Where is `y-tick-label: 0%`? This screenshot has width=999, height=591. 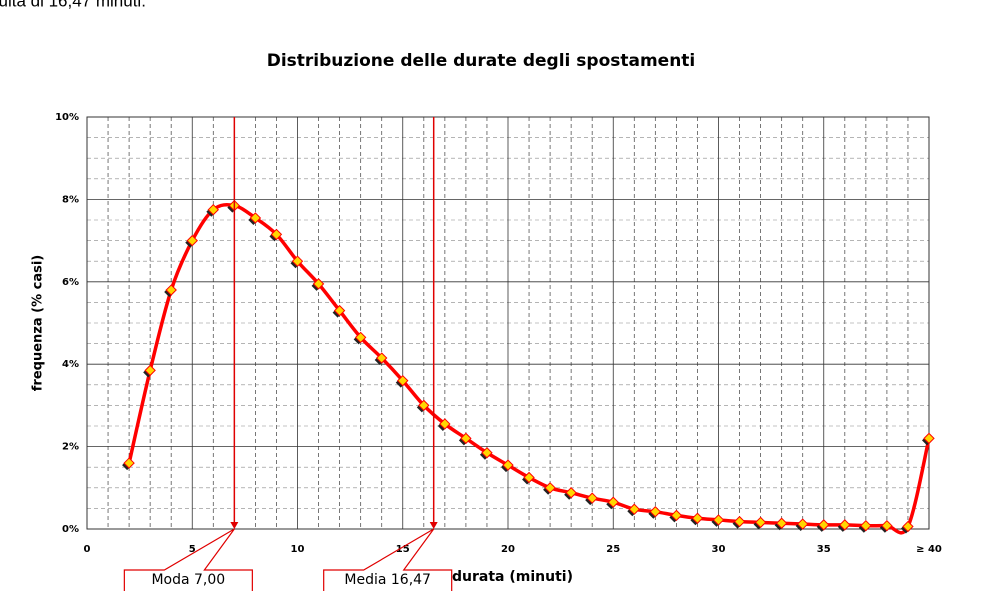 y-tick-label: 0% is located at coordinates (70, 529).